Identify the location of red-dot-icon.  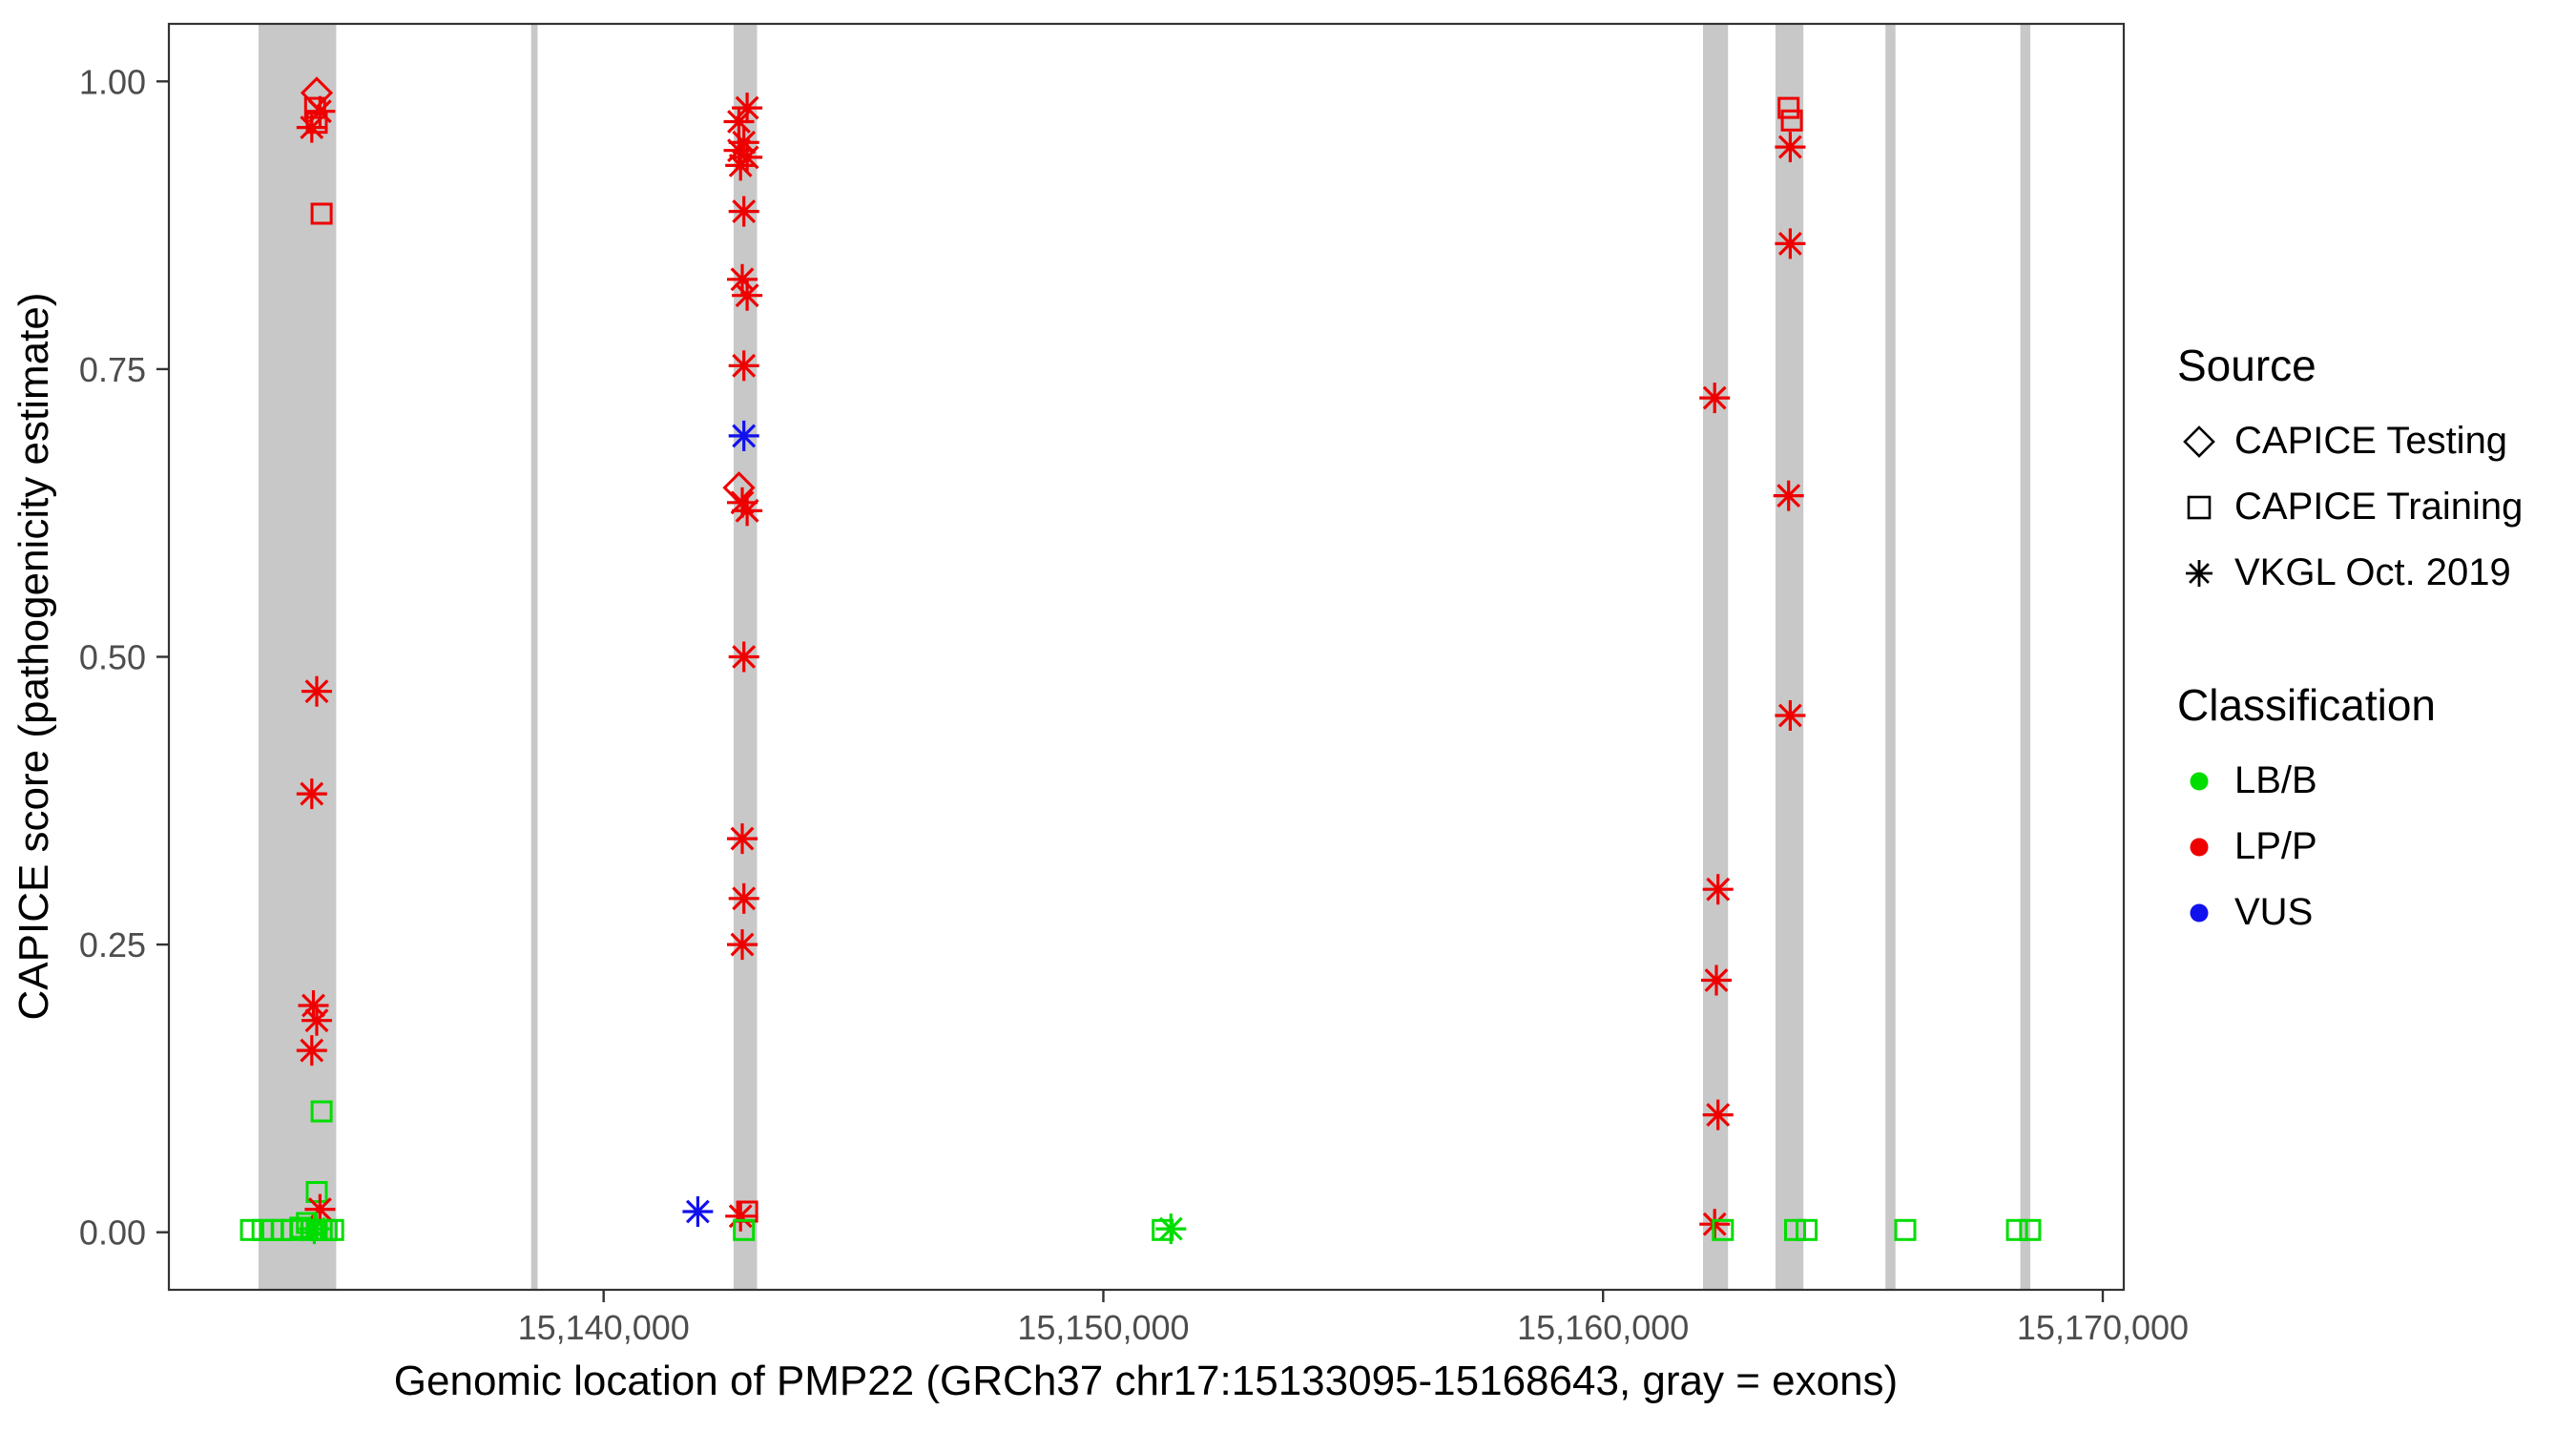
(2199, 847).